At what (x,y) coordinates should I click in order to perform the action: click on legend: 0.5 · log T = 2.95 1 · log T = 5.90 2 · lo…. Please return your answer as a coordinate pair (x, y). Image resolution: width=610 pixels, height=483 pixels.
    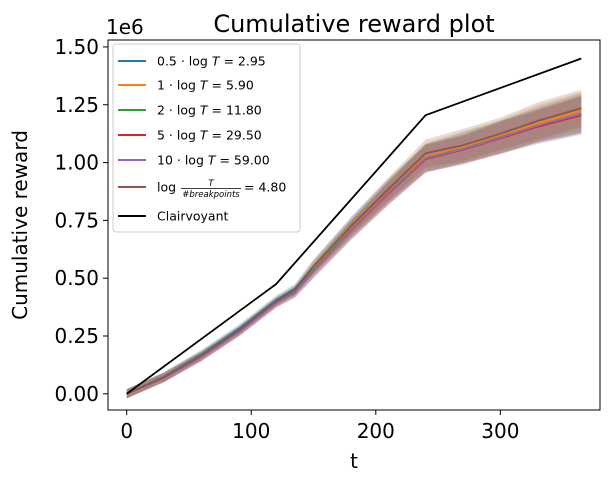
    Looking at the image, I should click on (206, 138).